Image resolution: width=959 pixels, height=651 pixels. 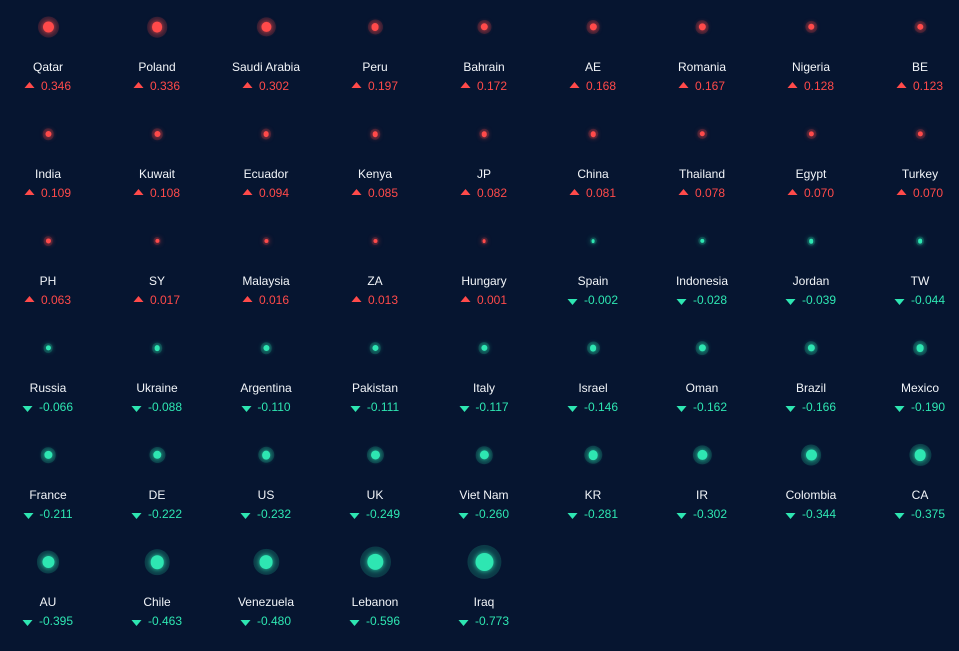 What do you see at coordinates (819, 193) in the screenshot?
I see `change-number: 0.070` at bounding box center [819, 193].